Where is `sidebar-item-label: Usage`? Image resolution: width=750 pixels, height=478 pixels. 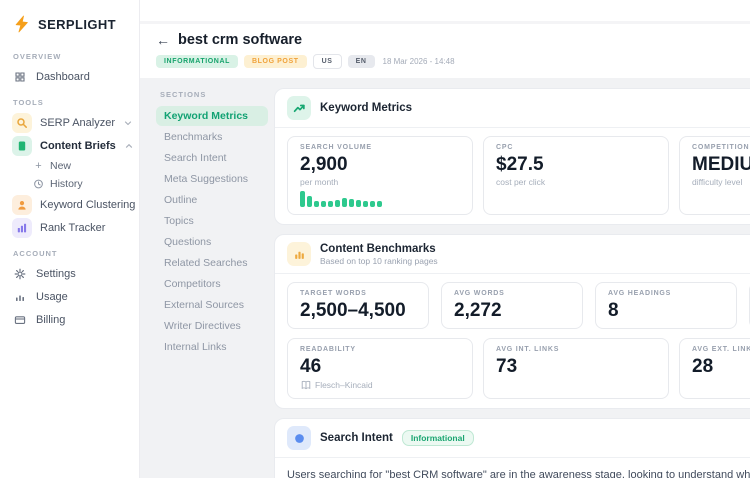 sidebar-item-label: Usage is located at coordinates (52, 296).